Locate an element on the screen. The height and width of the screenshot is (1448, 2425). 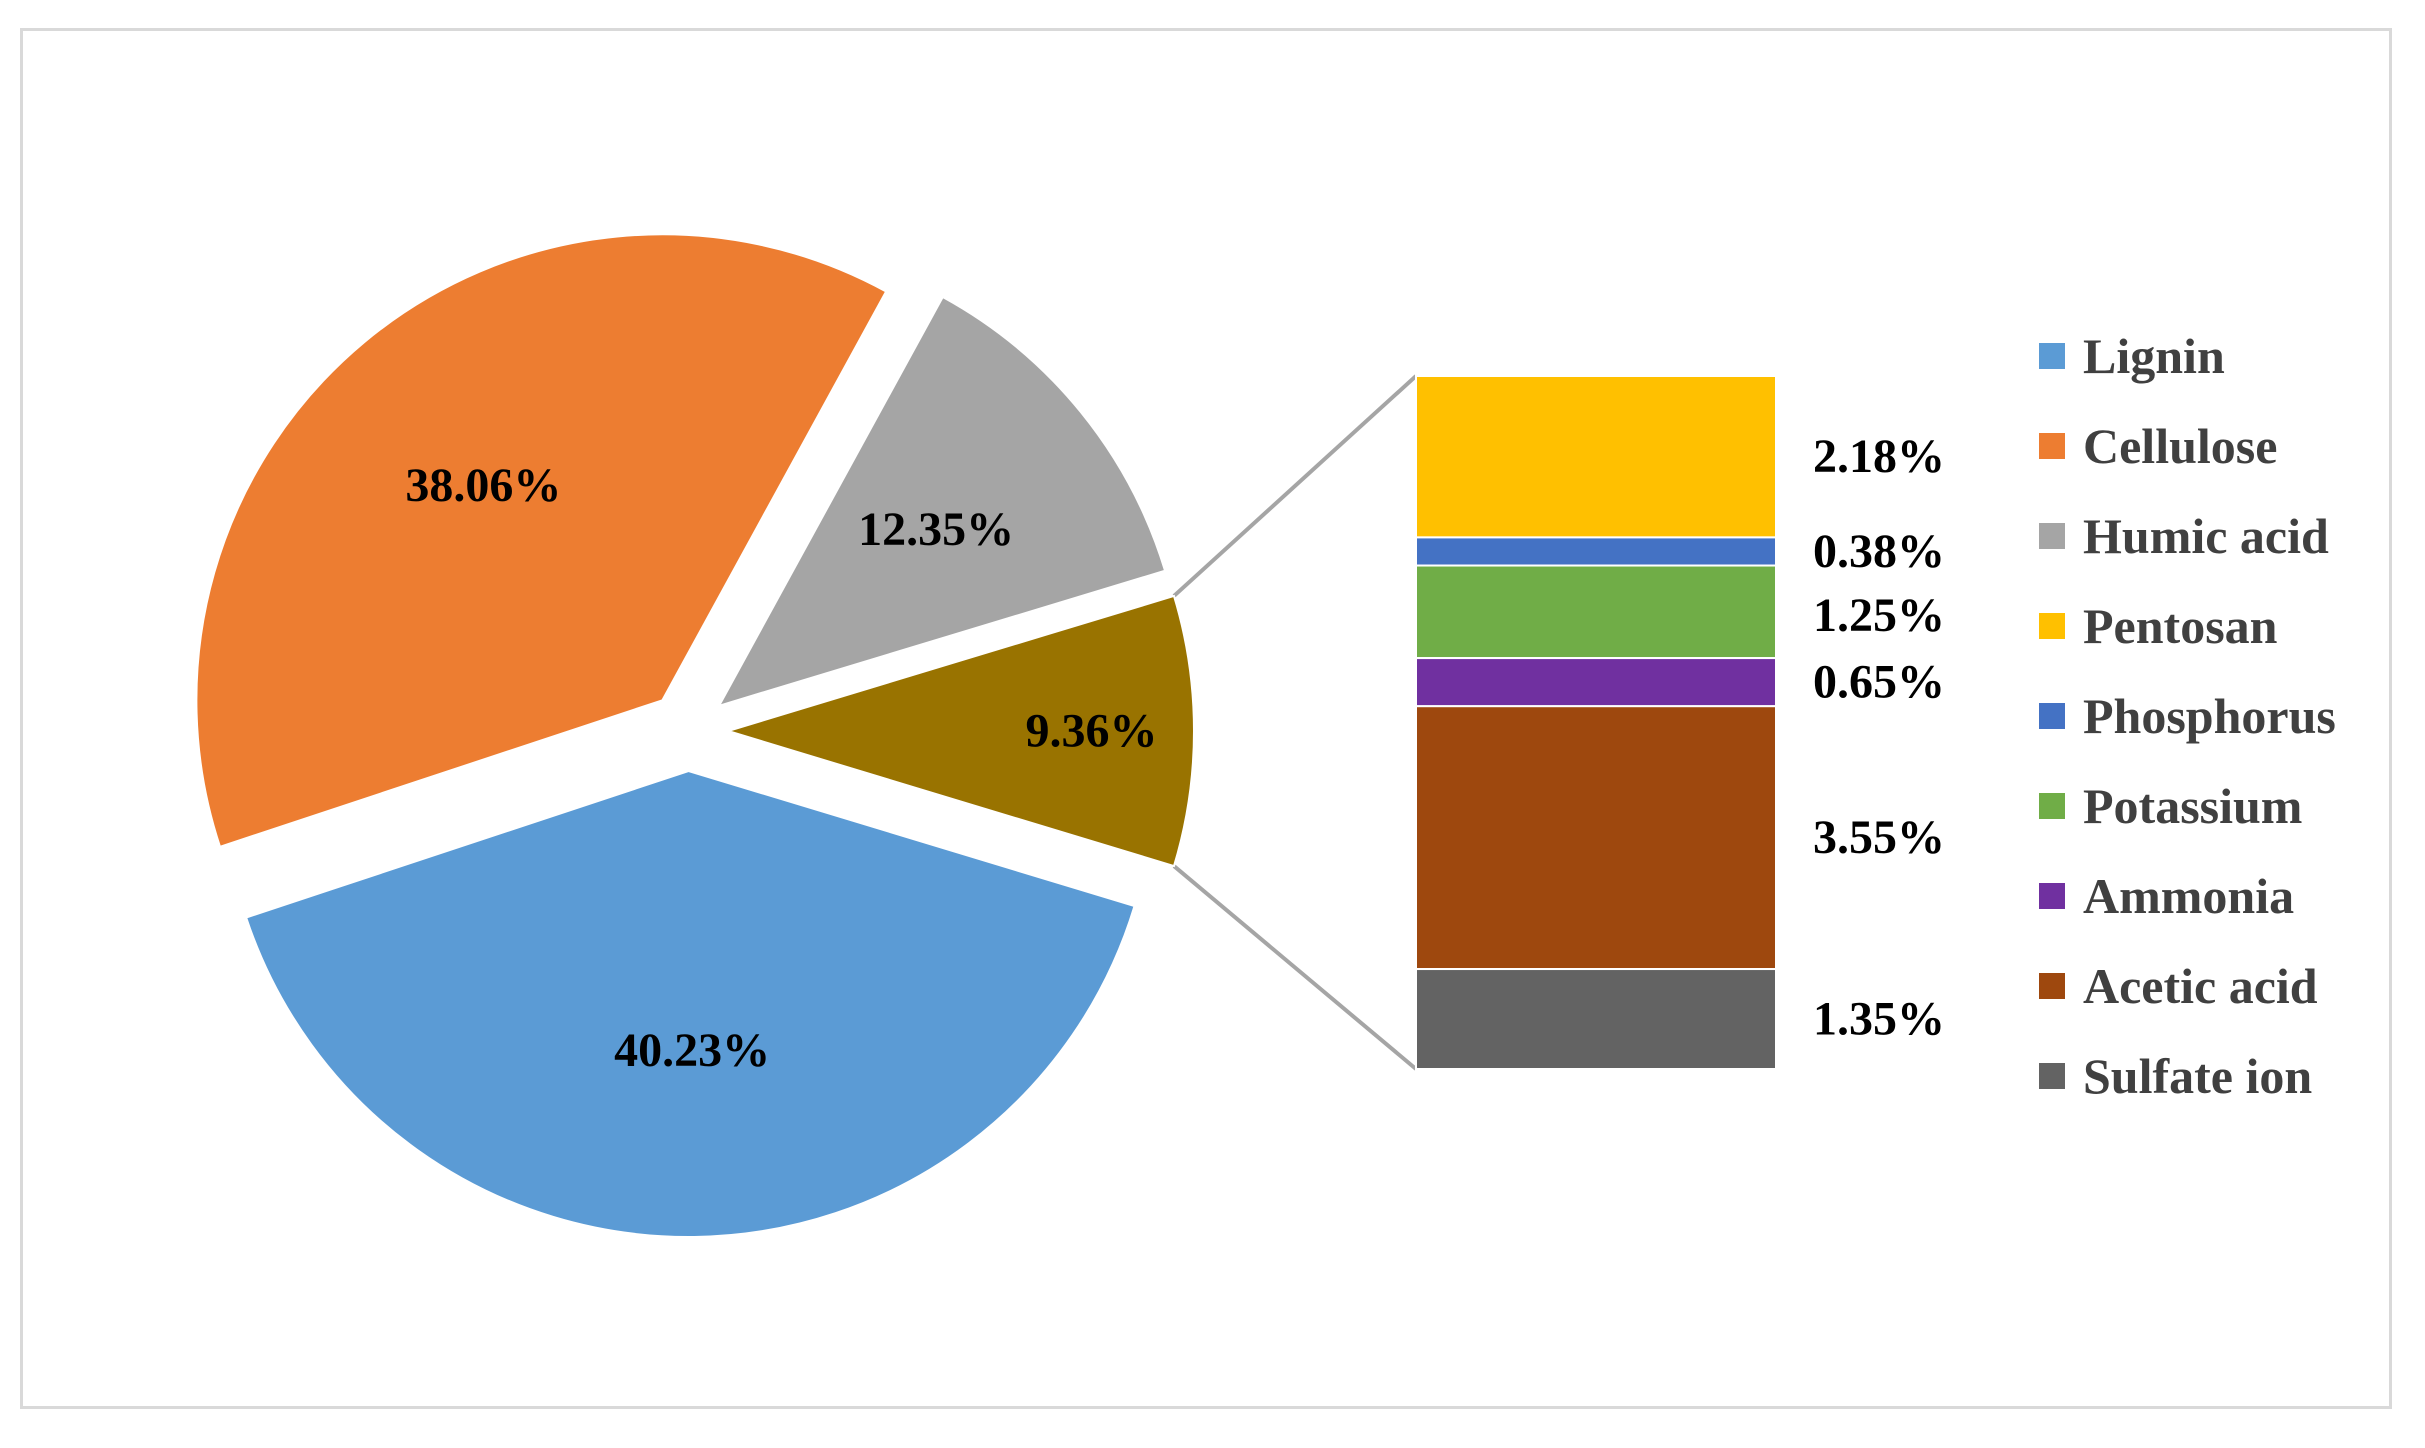
bar-segment-ammonia is located at coordinates (1596, 682).